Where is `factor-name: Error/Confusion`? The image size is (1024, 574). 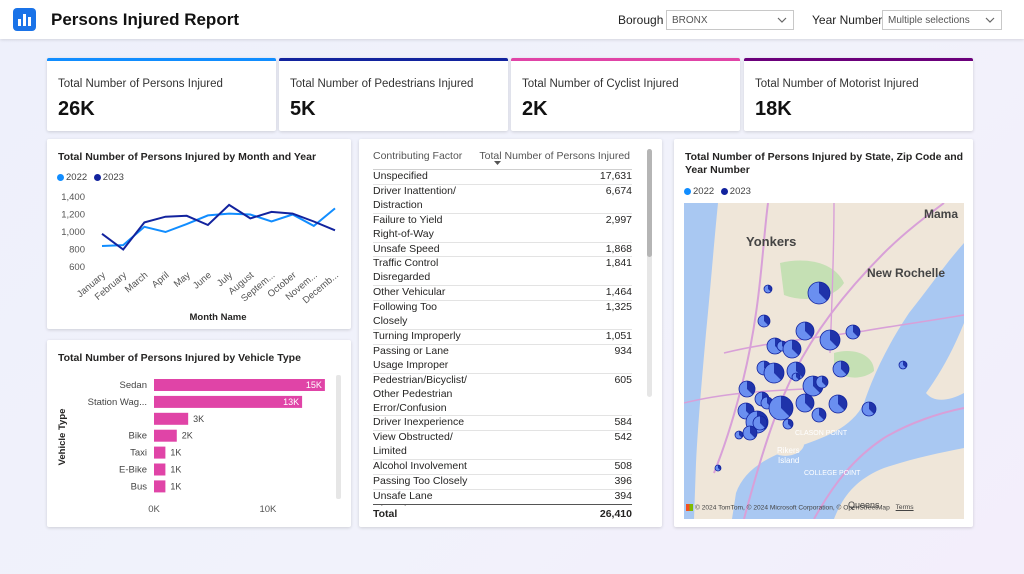 factor-name: Error/Confusion is located at coordinates (410, 407).